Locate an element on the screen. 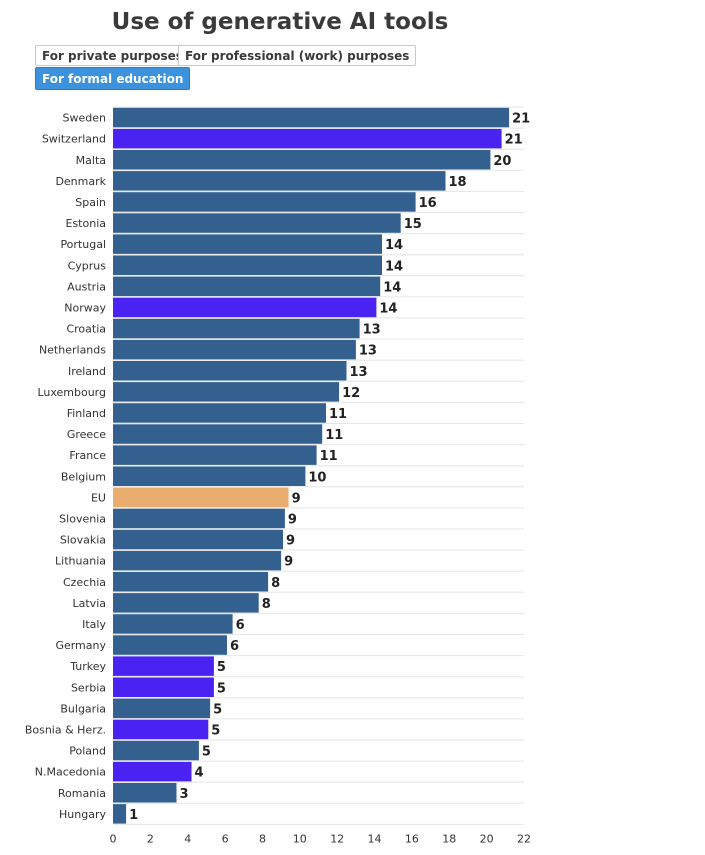 The width and height of the screenshot is (705, 855). category-label: Estonia is located at coordinates (86, 223).